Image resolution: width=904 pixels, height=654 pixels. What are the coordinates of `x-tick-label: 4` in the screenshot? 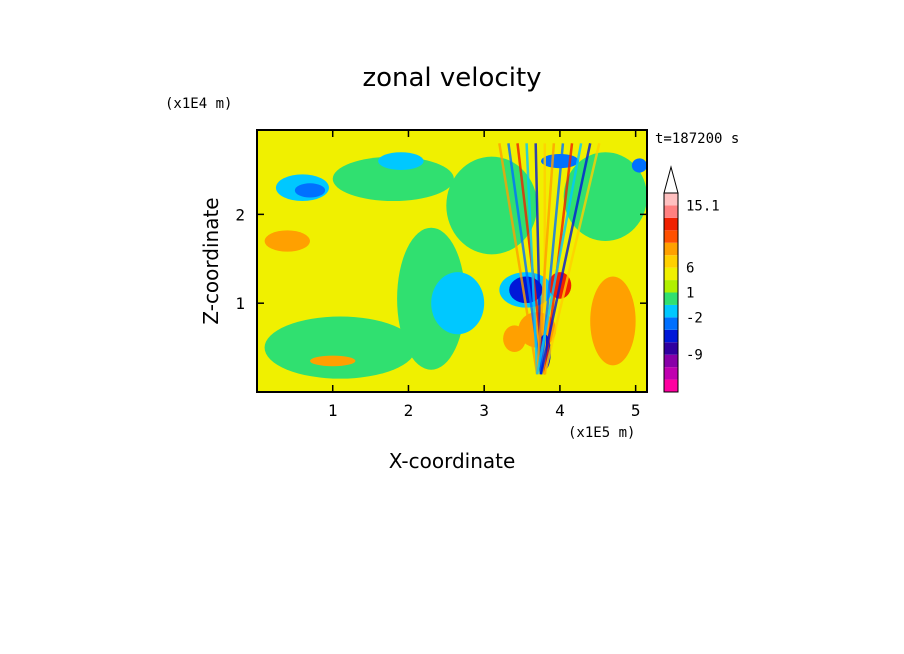 It's located at (560, 410).